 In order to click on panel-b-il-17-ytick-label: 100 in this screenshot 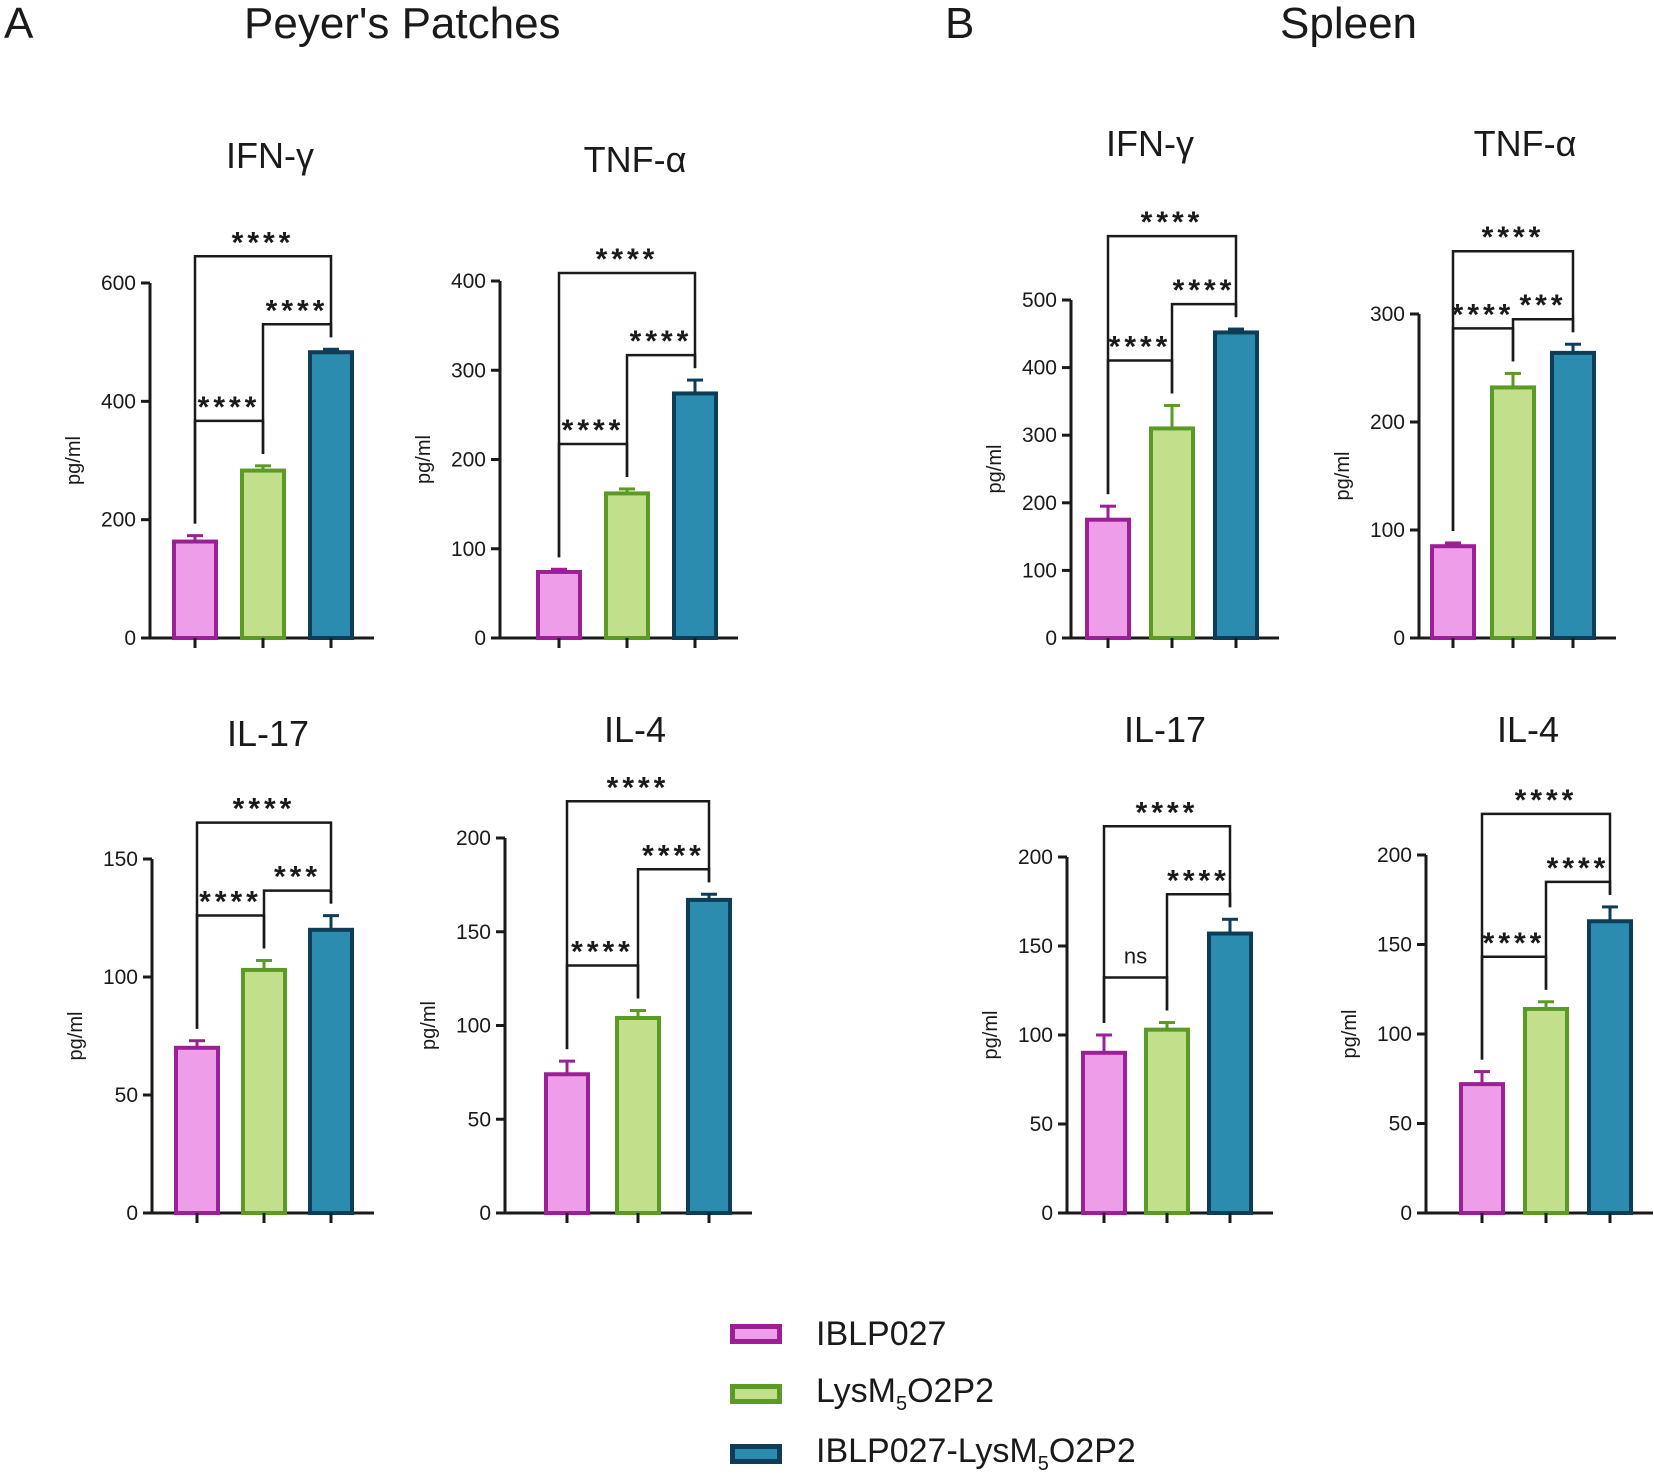, I will do `click(1035, 1035)`.